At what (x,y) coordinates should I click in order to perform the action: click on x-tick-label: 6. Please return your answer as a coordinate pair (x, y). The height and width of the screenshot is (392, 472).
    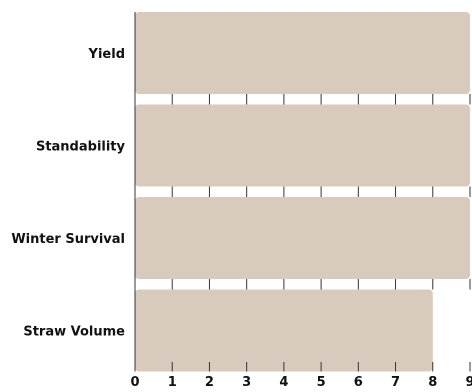
    Looking at the image, I should click on (358, 382).